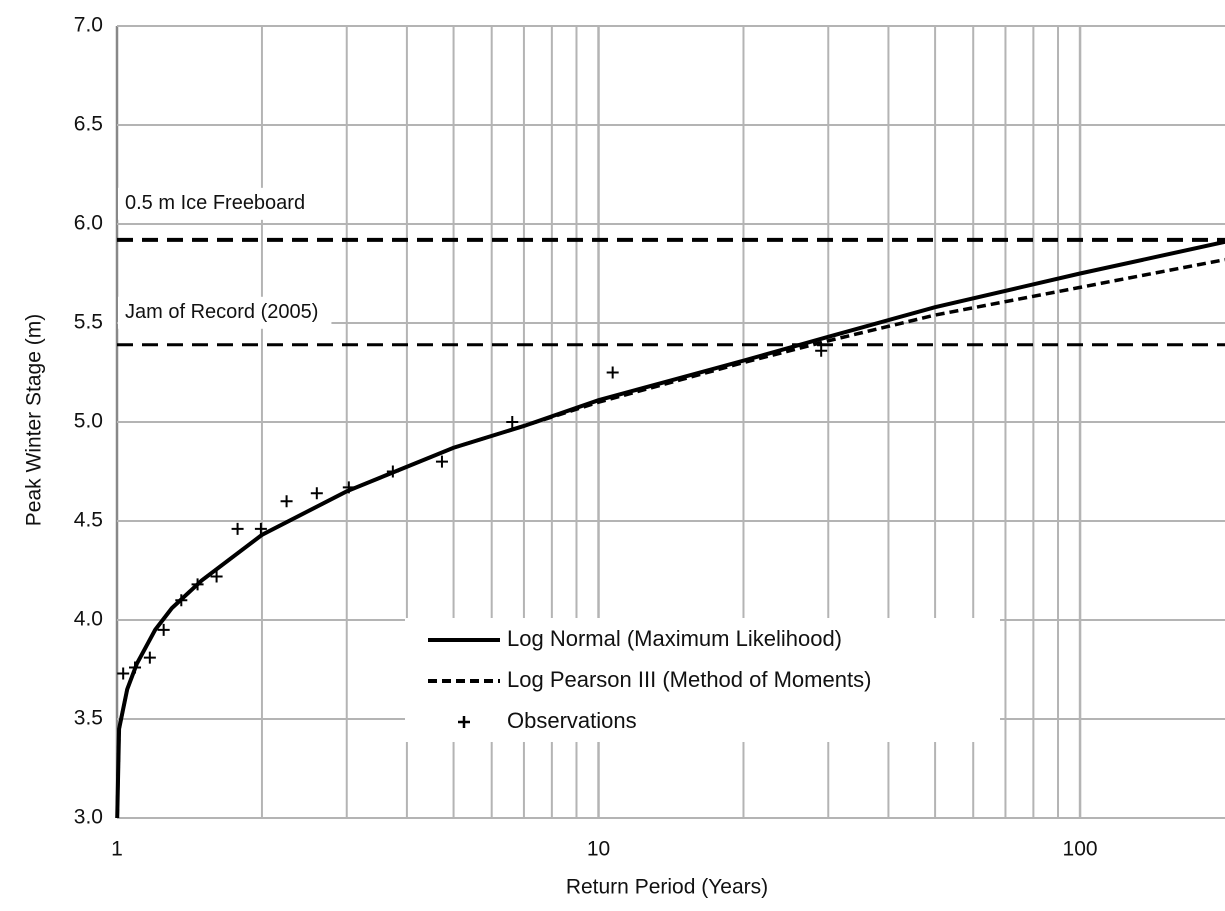  I want to click on y-tick-label: 7.0, so click(88, 25).